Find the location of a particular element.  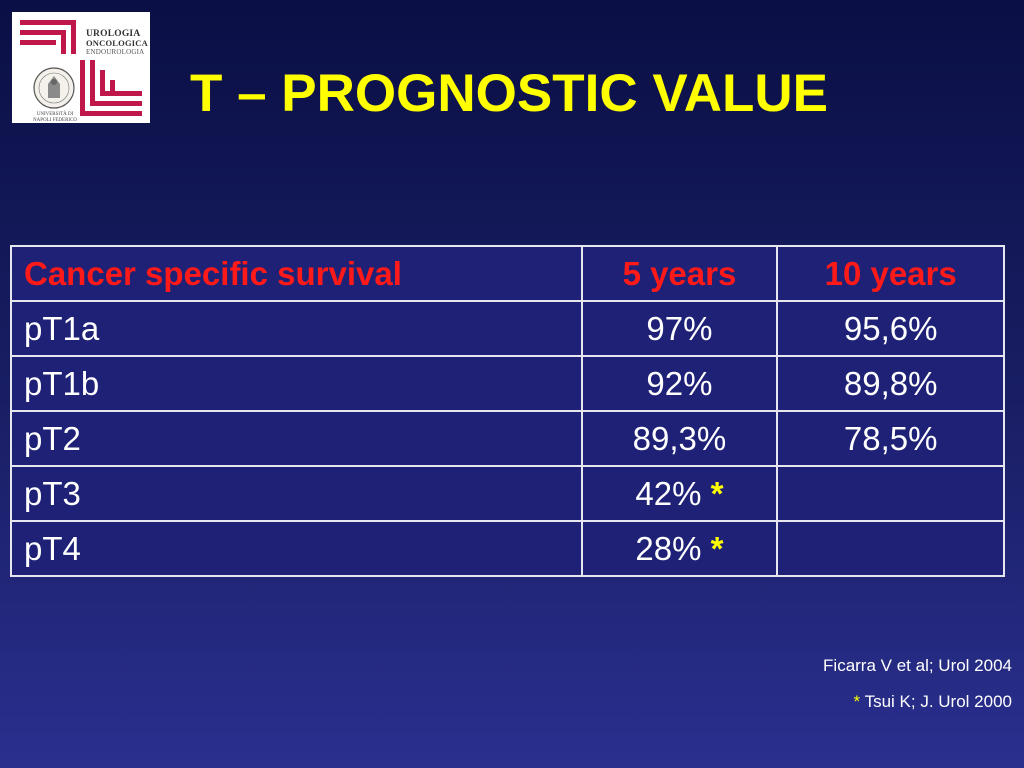

five-year-value: 42% is located at coordinates (668, 493).